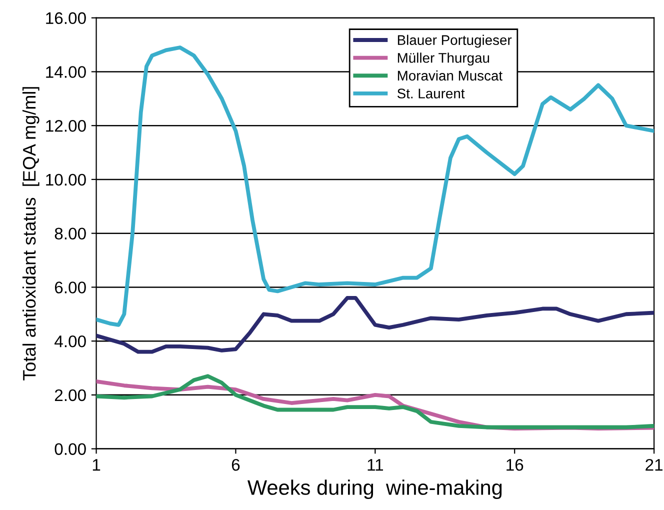 The width and height of the screenshot is (664, 510). What do you see at coordinates (66, 126) in the screenshot?
I see `y-tick-label: 12.00` at bounding box center [66, 126].